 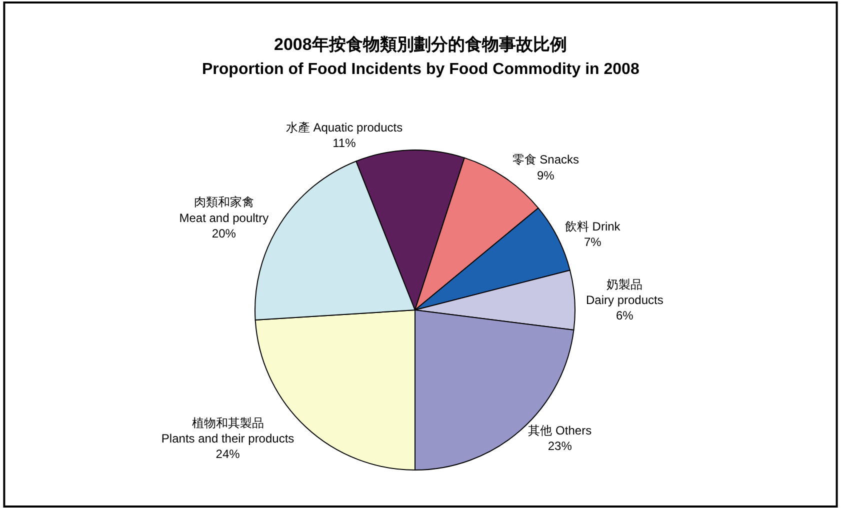 What do you see at coordinates (593, 242) in the screenshot?
I see `data-label: 7%` at bounding box center [593, 242].